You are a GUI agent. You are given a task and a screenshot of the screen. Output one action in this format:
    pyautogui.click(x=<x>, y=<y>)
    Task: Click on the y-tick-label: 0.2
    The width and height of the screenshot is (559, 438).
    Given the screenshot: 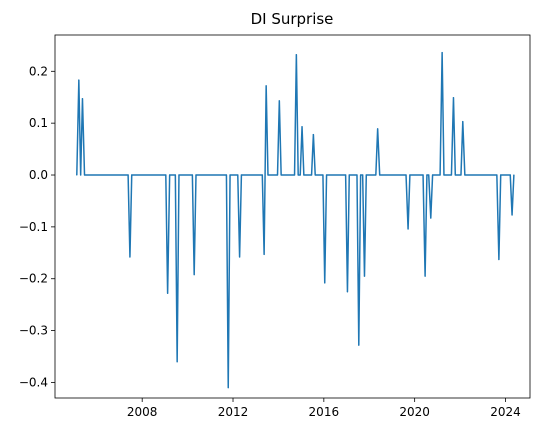 What is the action you would take?
    pyautogui.click(x=38, y=71)
    